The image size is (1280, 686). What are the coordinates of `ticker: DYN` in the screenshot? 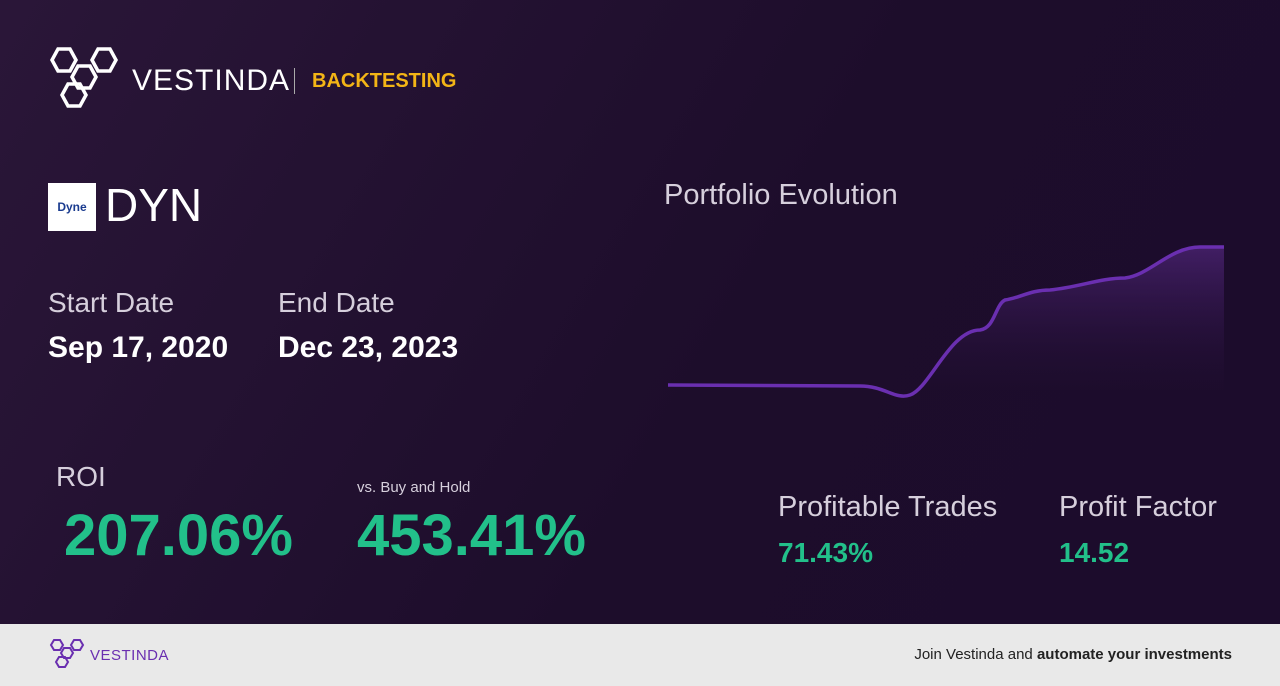 It's located at (154, 205).